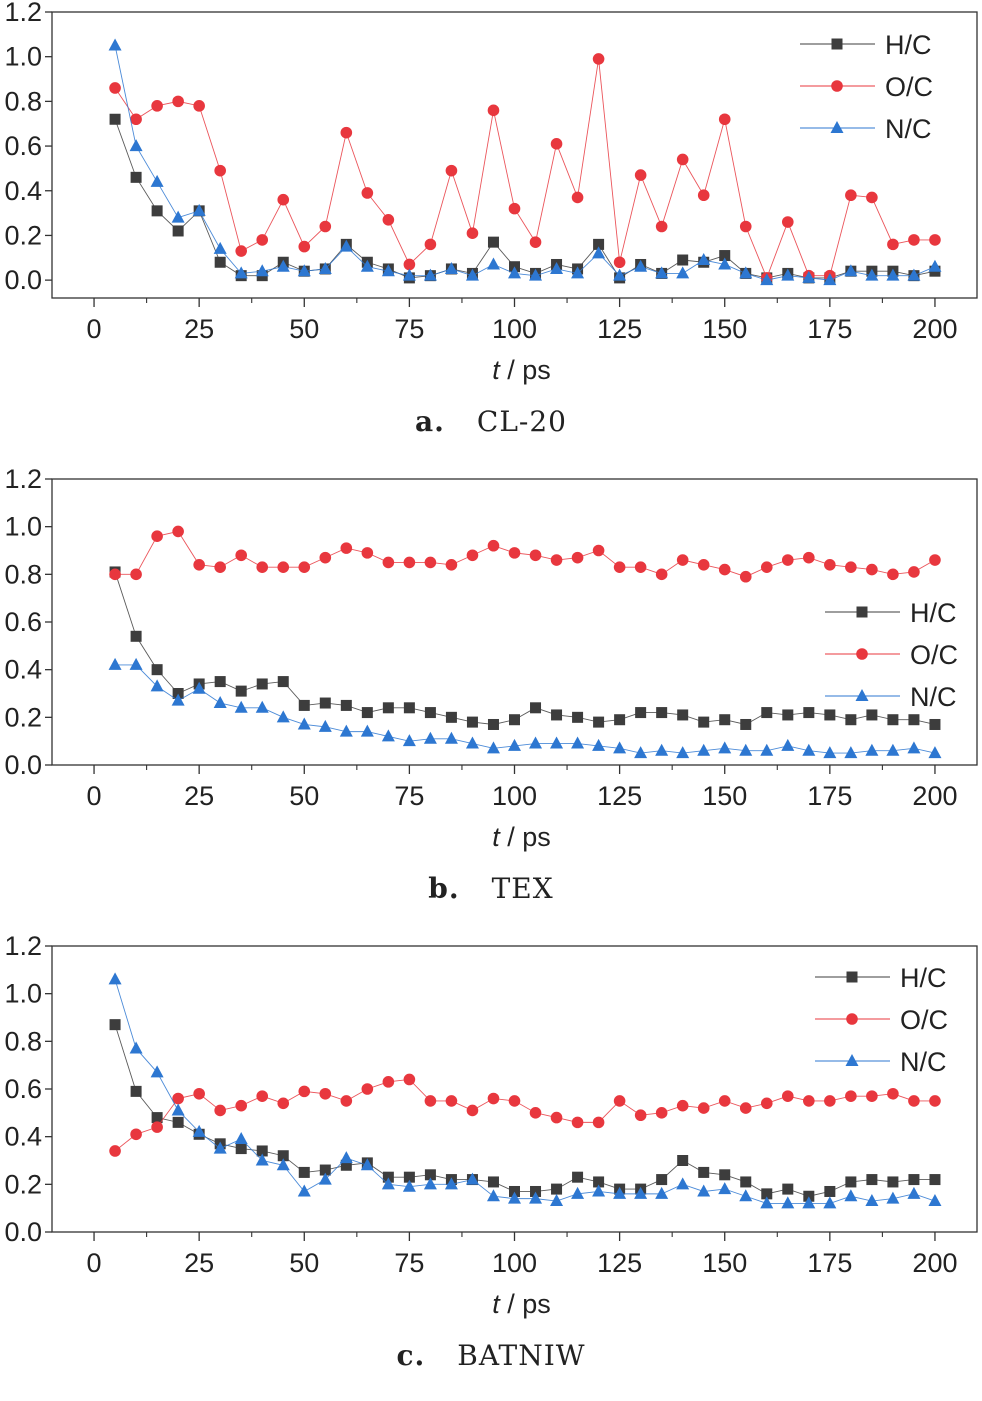 The height and width of the screenshot is (1401, 982). I want to click on x-tick-label: 150, so click(724, 1263).